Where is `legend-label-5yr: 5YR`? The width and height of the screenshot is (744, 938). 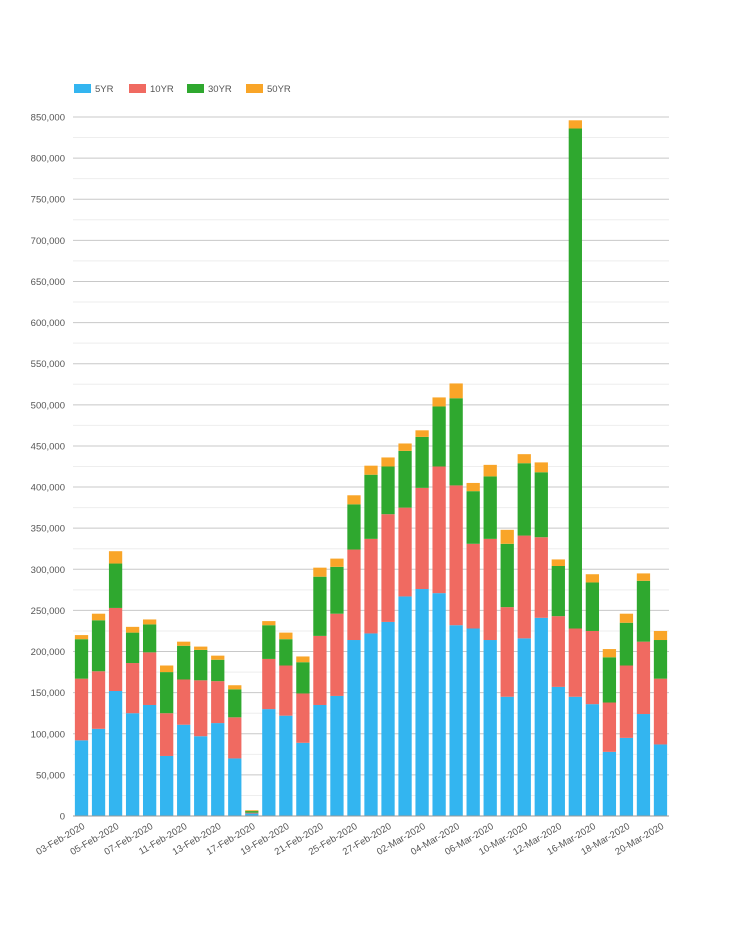 legend-label-5yr: 5YR is located at coordinates (104, 89).